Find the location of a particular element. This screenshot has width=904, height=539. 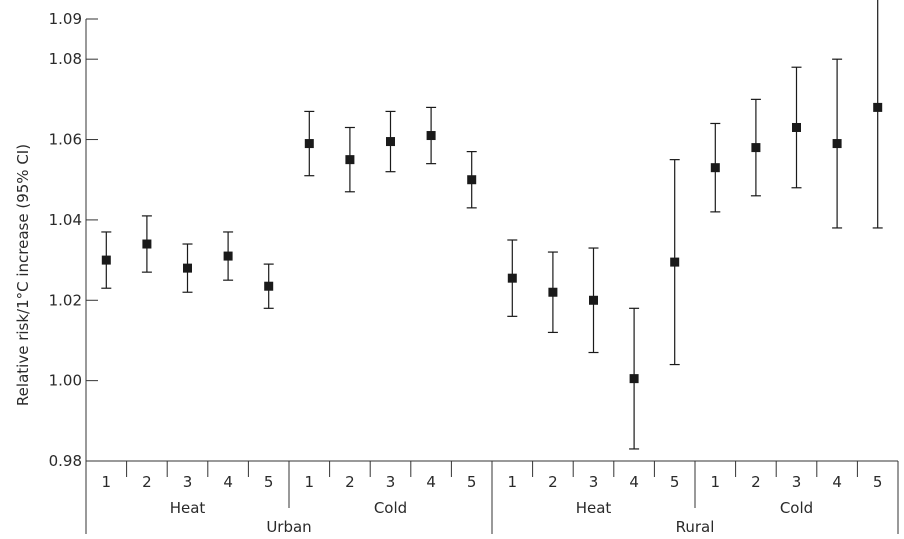

area-group-label: Rural is located at coordinates (695, 526).